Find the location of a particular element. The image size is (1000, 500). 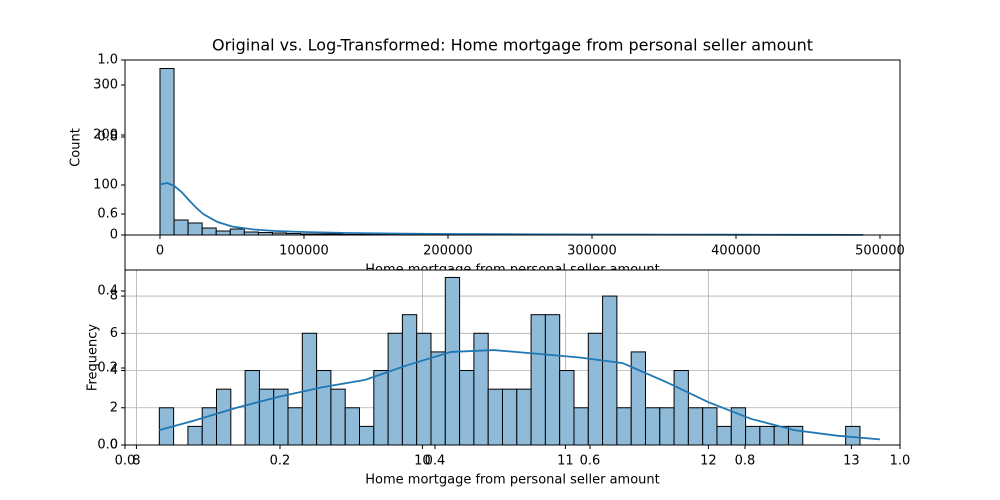

x-tick-label: 0.4 is located at coordinates (435, 461).